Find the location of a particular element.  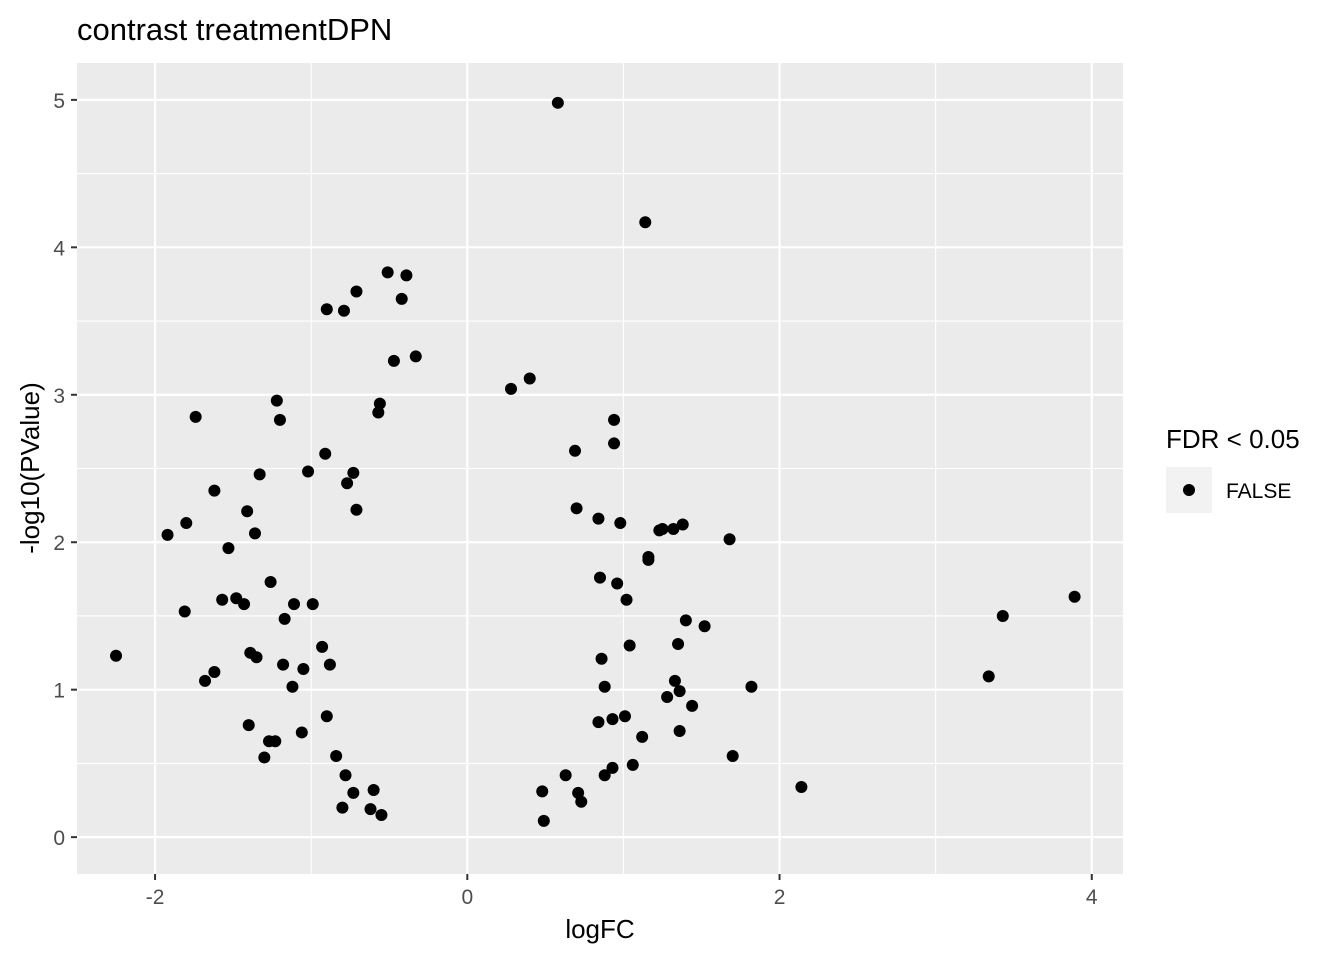

x-axis: -2 0 2 4 is located at coordinates (622, 891).